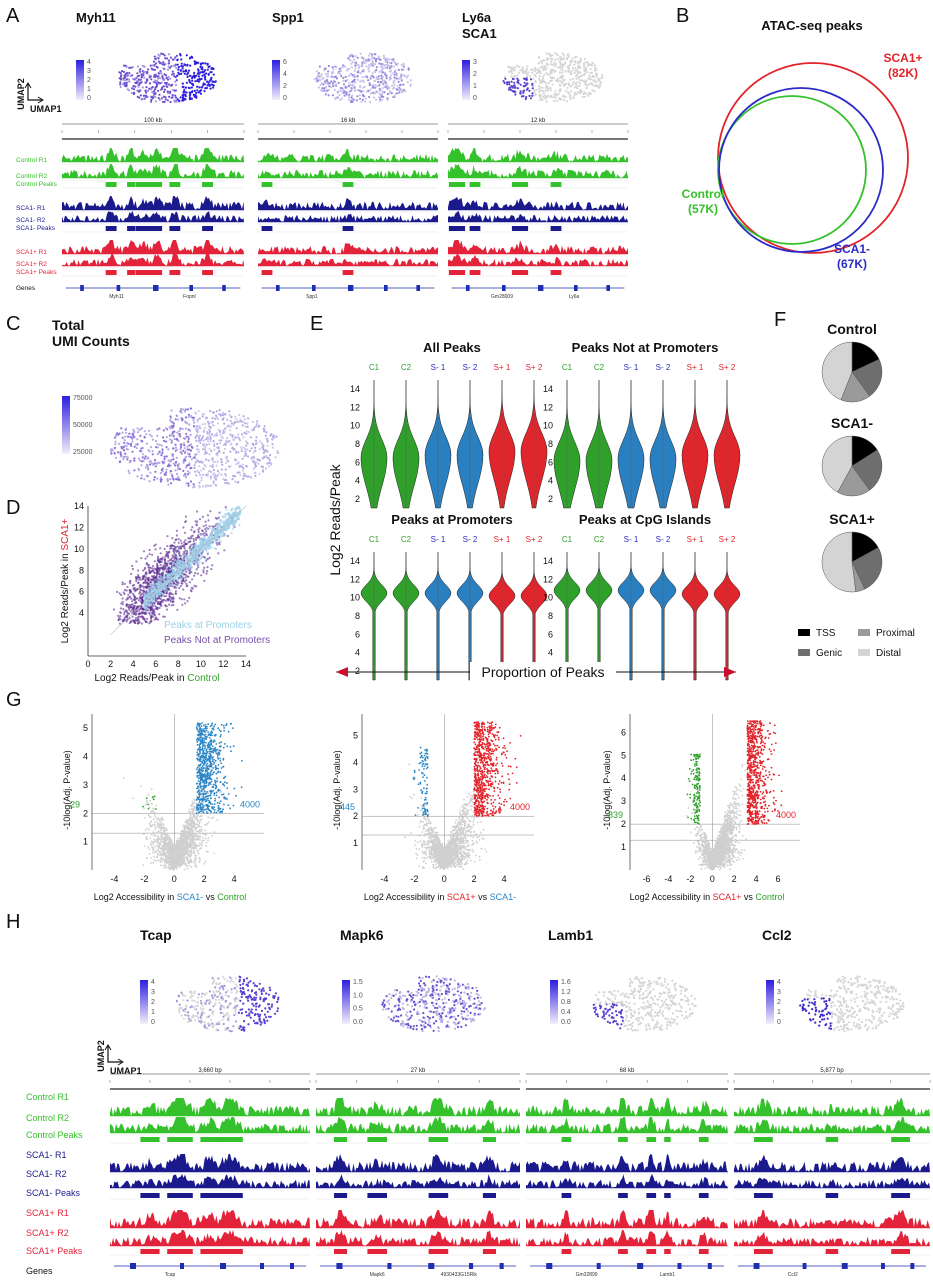 This screenshot has height=1280, width=933. Describe the element at coordinates (223, 664) in the screenshot. I see `x-tick: 12` at that location.